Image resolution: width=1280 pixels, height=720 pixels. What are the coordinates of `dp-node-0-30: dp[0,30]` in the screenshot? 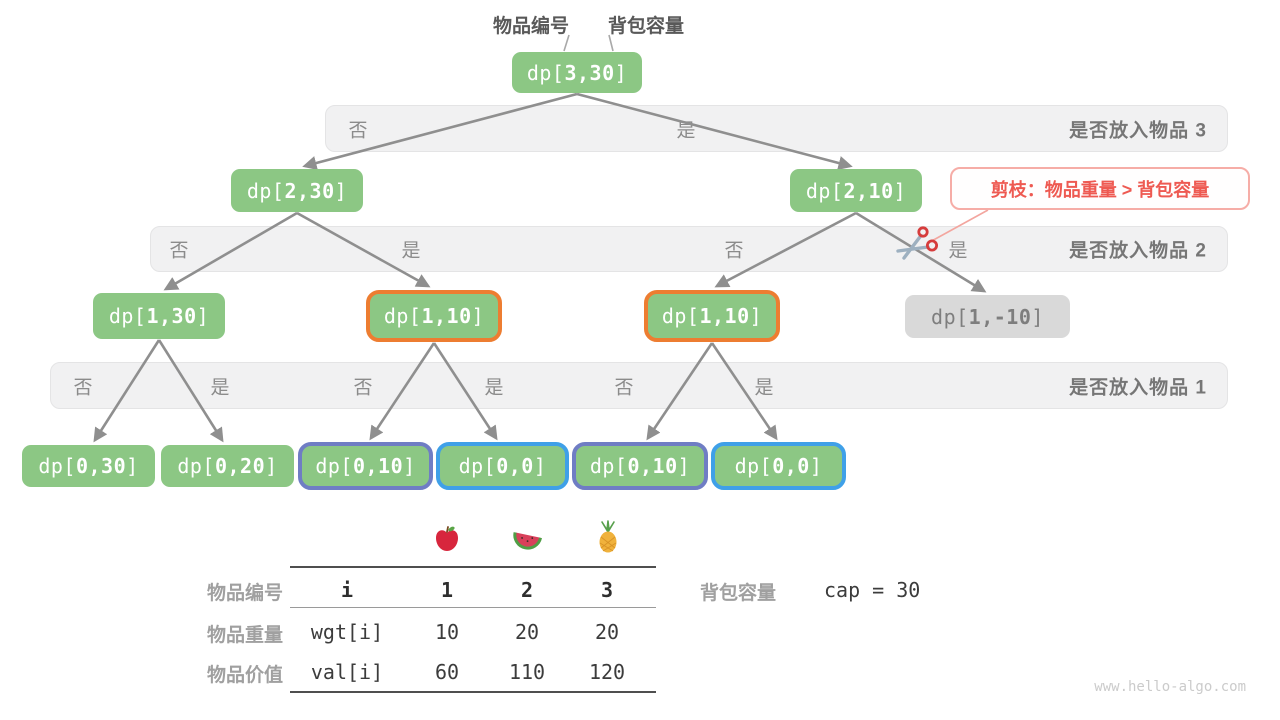 It's located at (88, 466).